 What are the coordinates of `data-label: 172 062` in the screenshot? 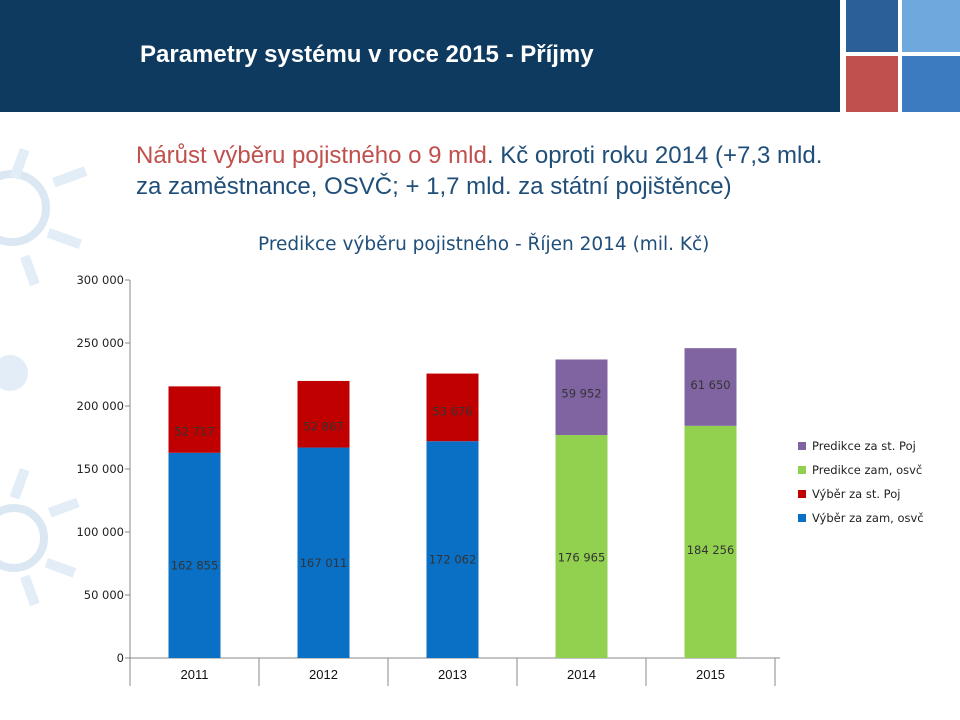 It's located at (453, 560).